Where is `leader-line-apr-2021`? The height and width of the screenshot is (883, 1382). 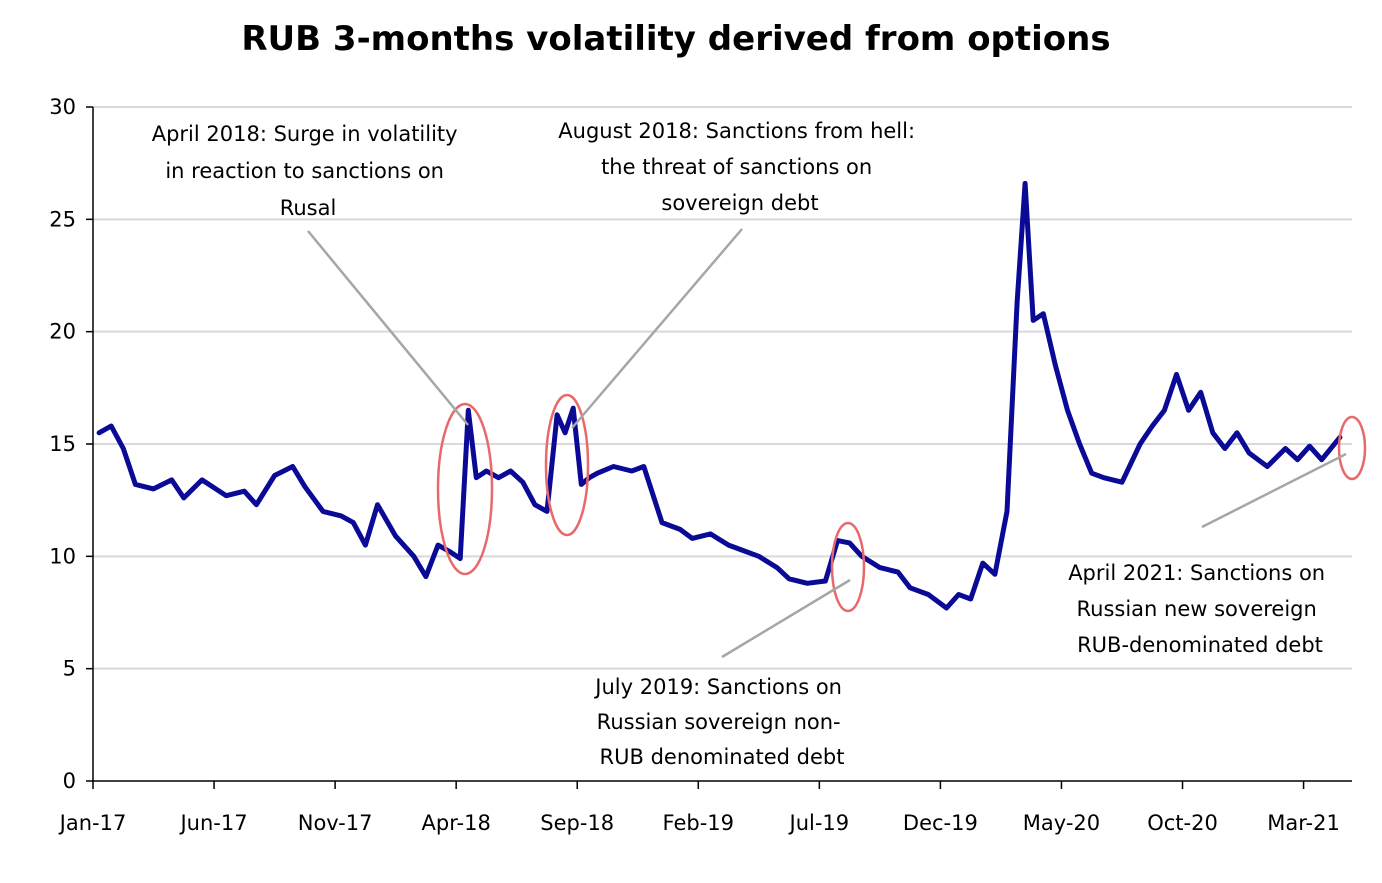
leader-line-apr-2021 is located at coordinates (1274, 490).